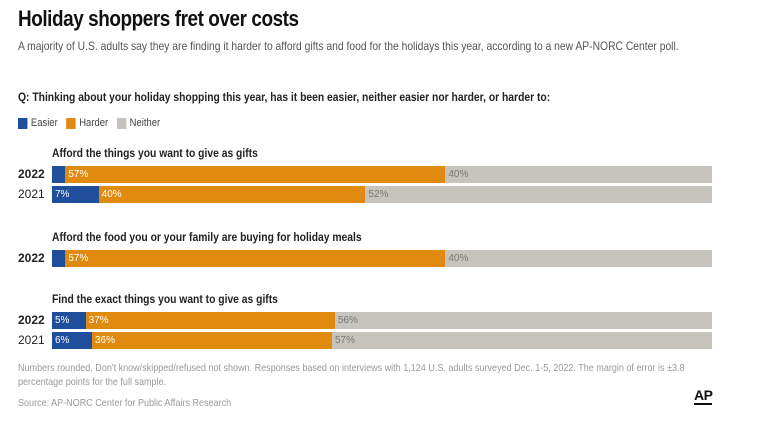 This screenshot has width=768, height=422. I want to click on bar-label-harder: 40%, so click(111, 194).